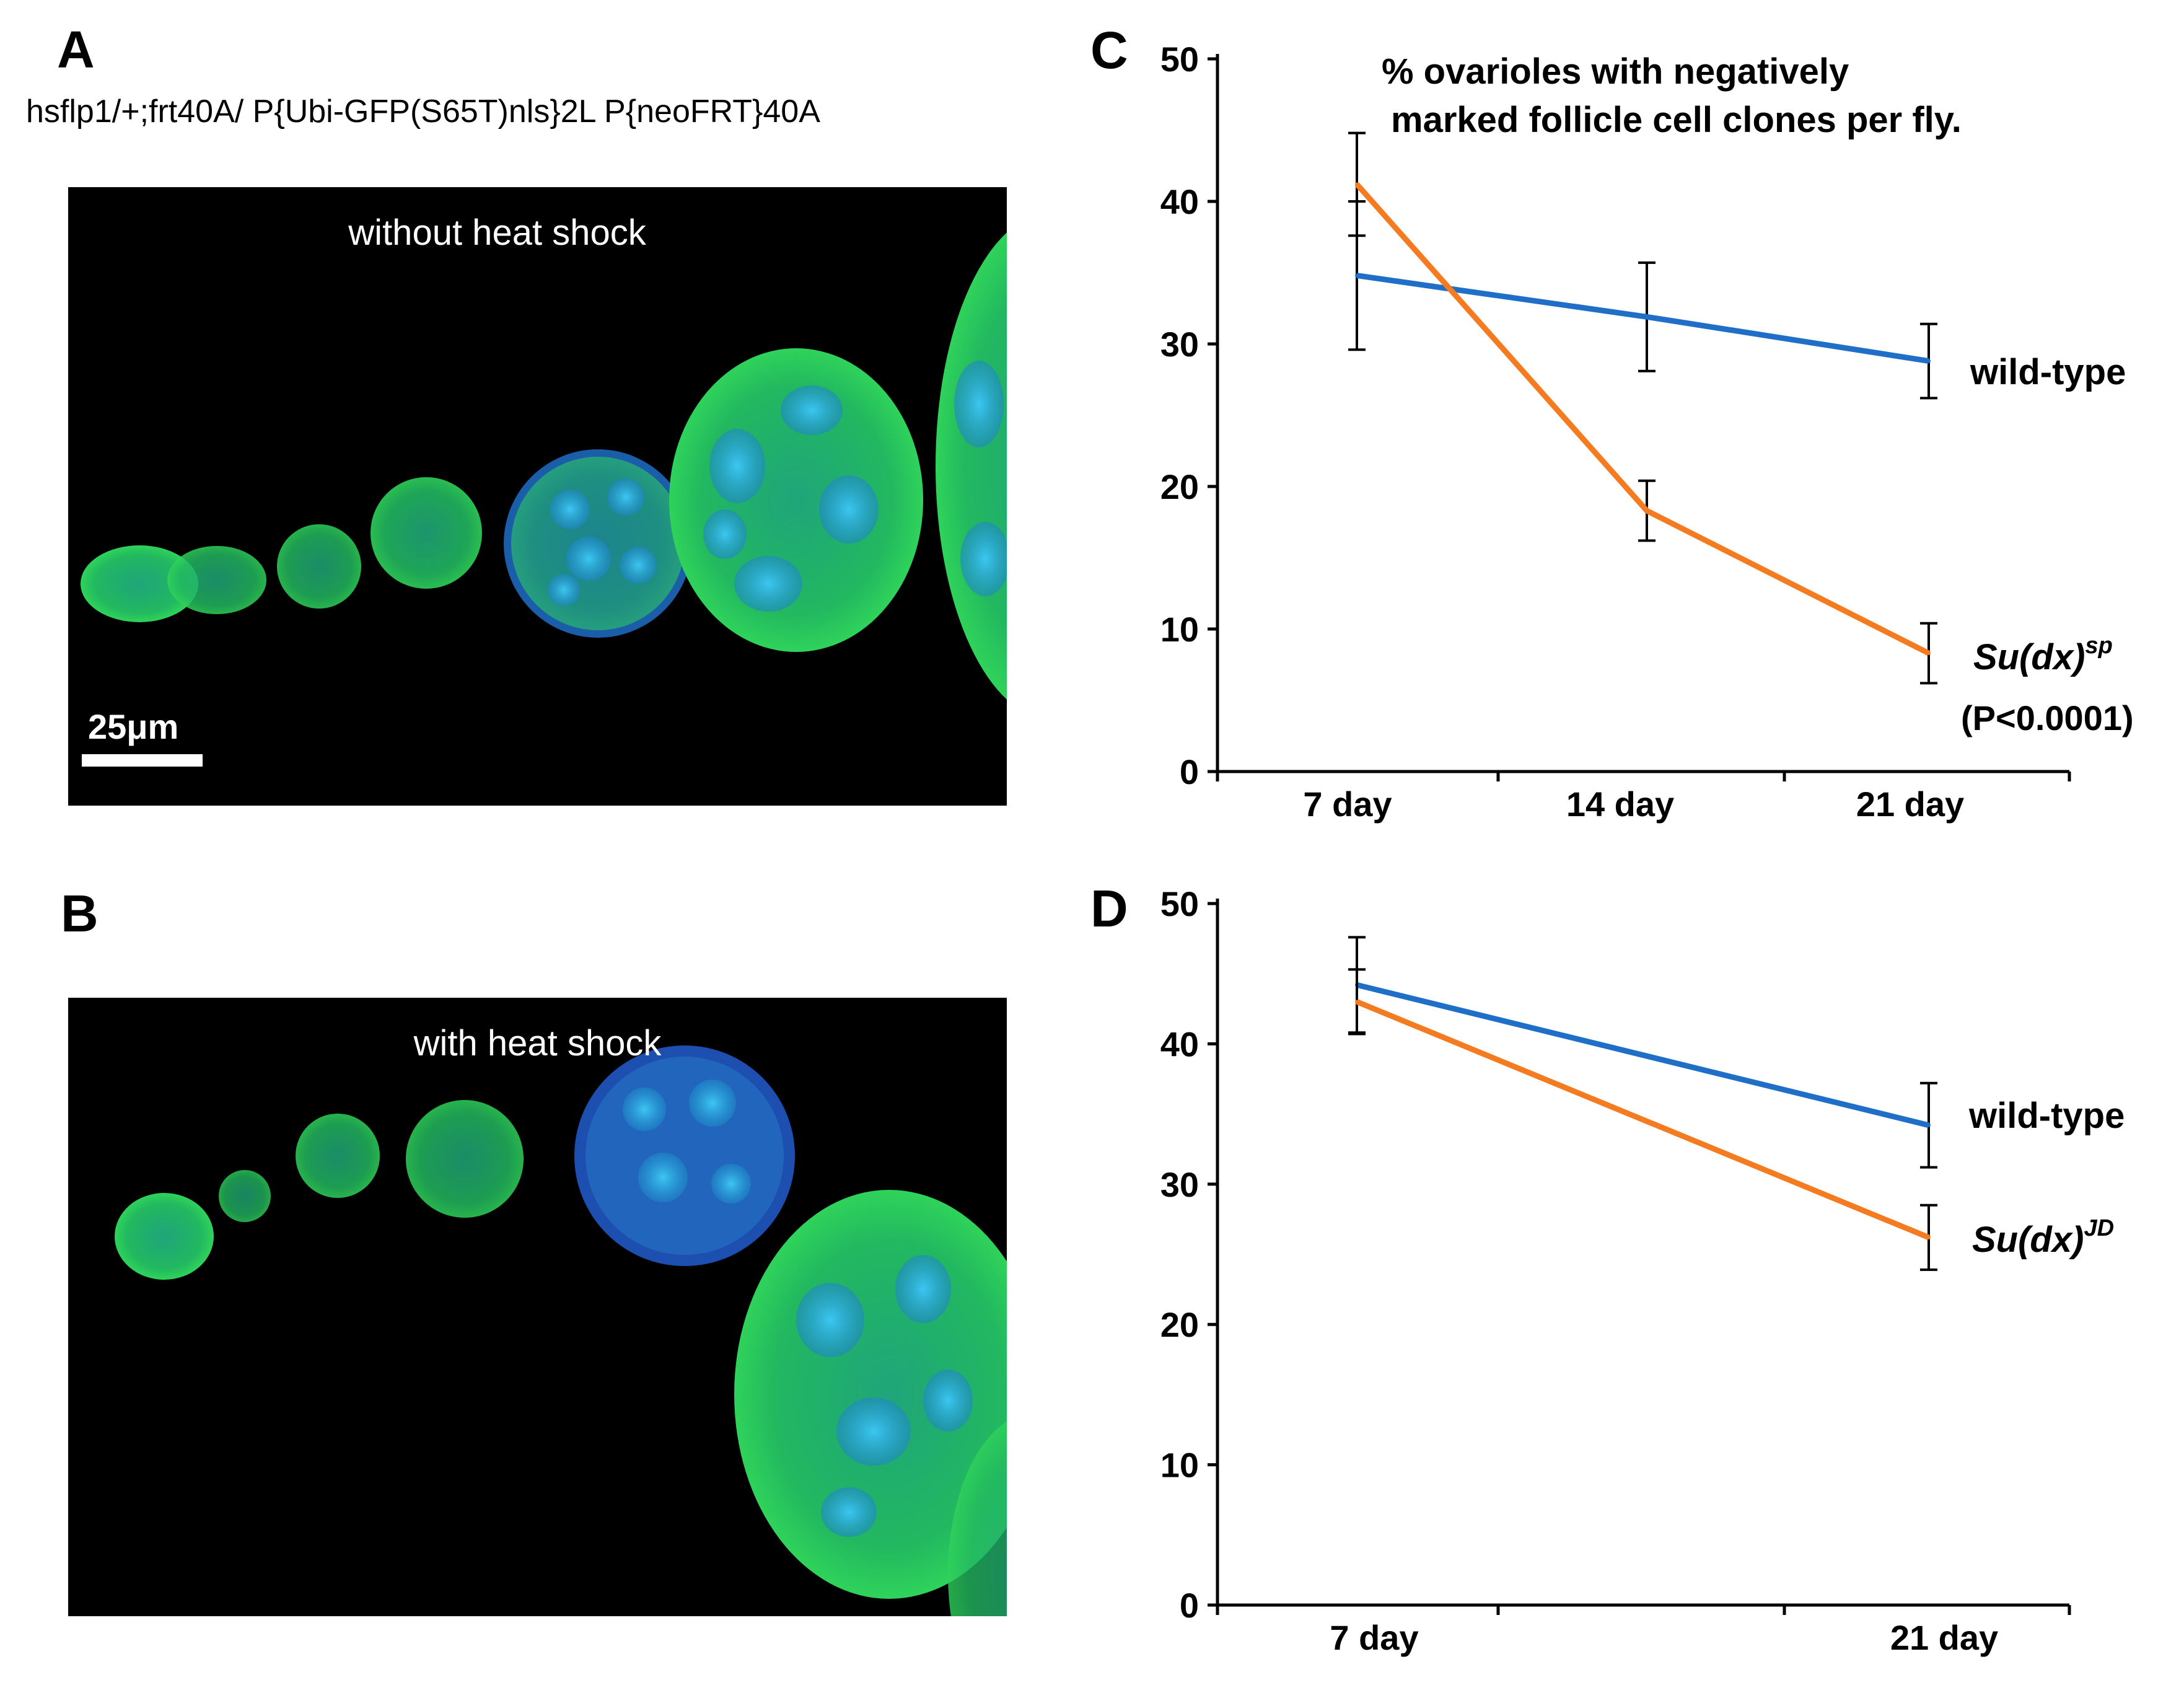 The width and height of the screenshot is (2184, 1685). What do you see at coordinates (972, 466) in the screenshot?
I see `egg-chamber-a6` at bounding box center [972, 466].